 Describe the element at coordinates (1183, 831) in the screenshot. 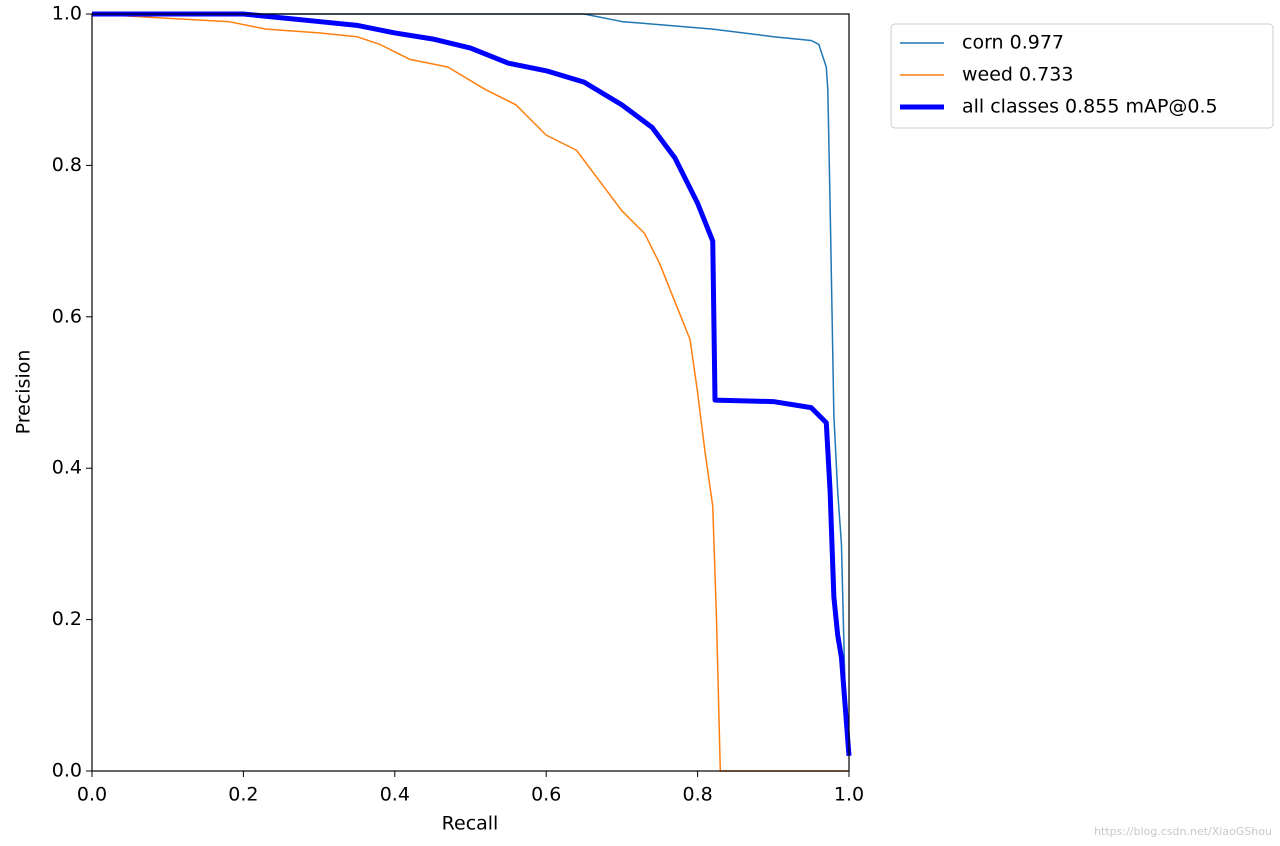

I see `watermark: https://blog.csdn.net/XiaoGShou` at that location.